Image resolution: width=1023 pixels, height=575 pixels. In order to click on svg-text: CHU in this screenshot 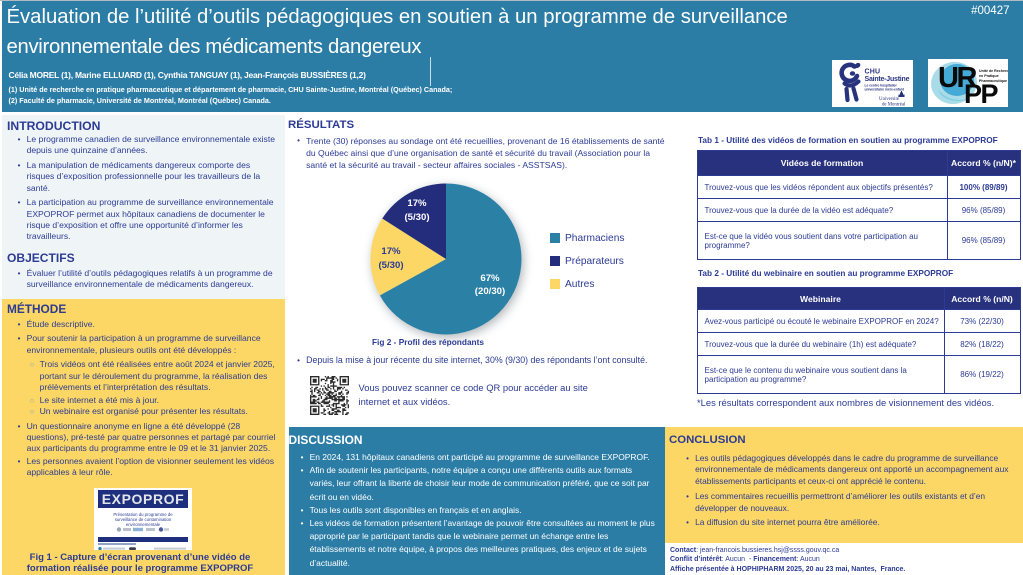, I will do `click(873, 71)`.